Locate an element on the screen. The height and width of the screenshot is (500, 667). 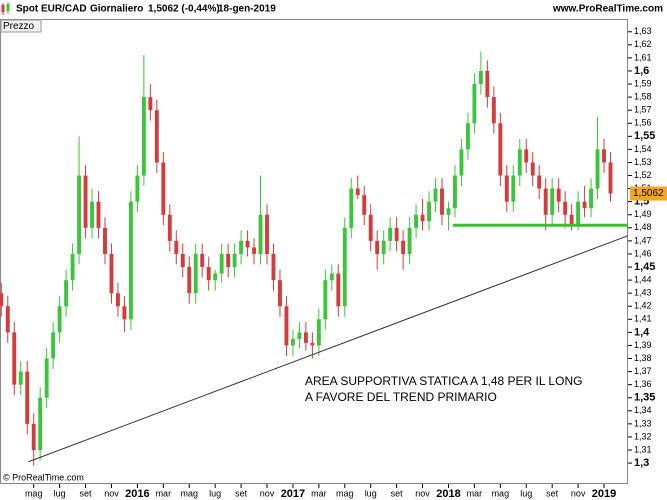
panel-label: Prezzo is located at coordinates (19, 26).